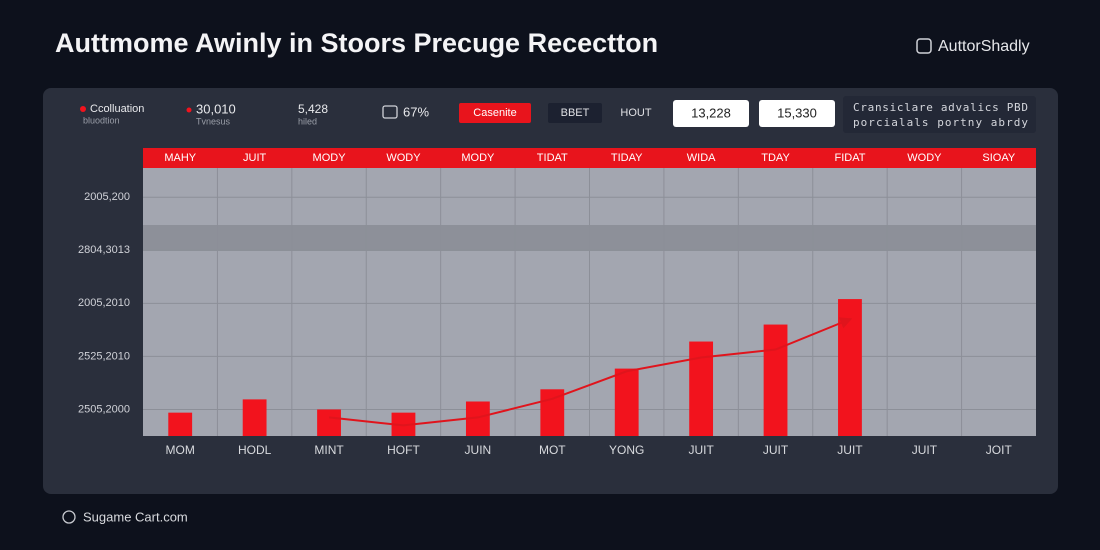 The width and height of the screenshot is (1100, 550). I want to click on y-tick-label: 2525,2010, so click(104, 356).